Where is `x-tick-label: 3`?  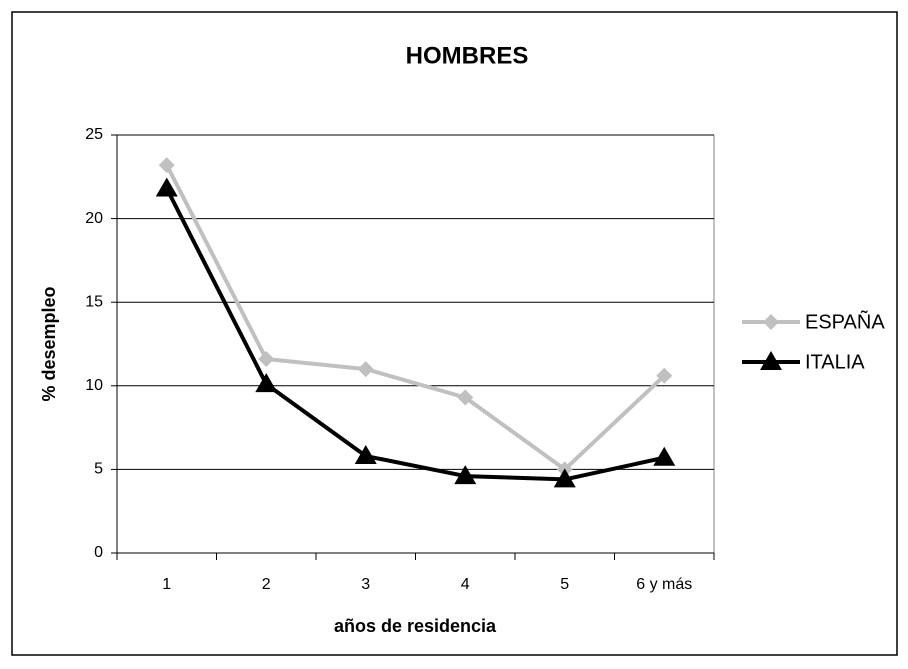
x-tick-label: 3 is located at coordinates (365, 584).